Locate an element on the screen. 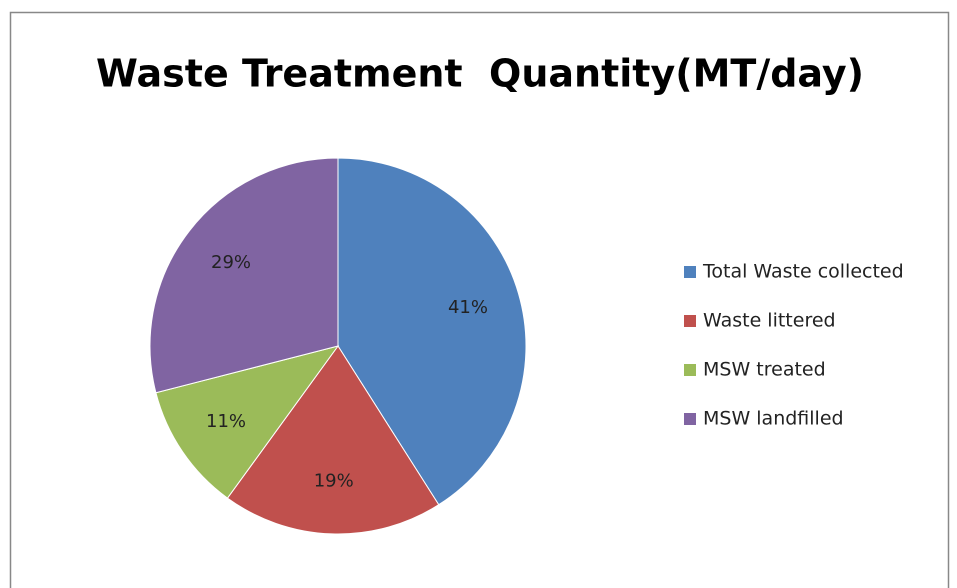 The width and height of the screenshot is (957, 588). data-label: 11% is located at coordinates (226, 421).